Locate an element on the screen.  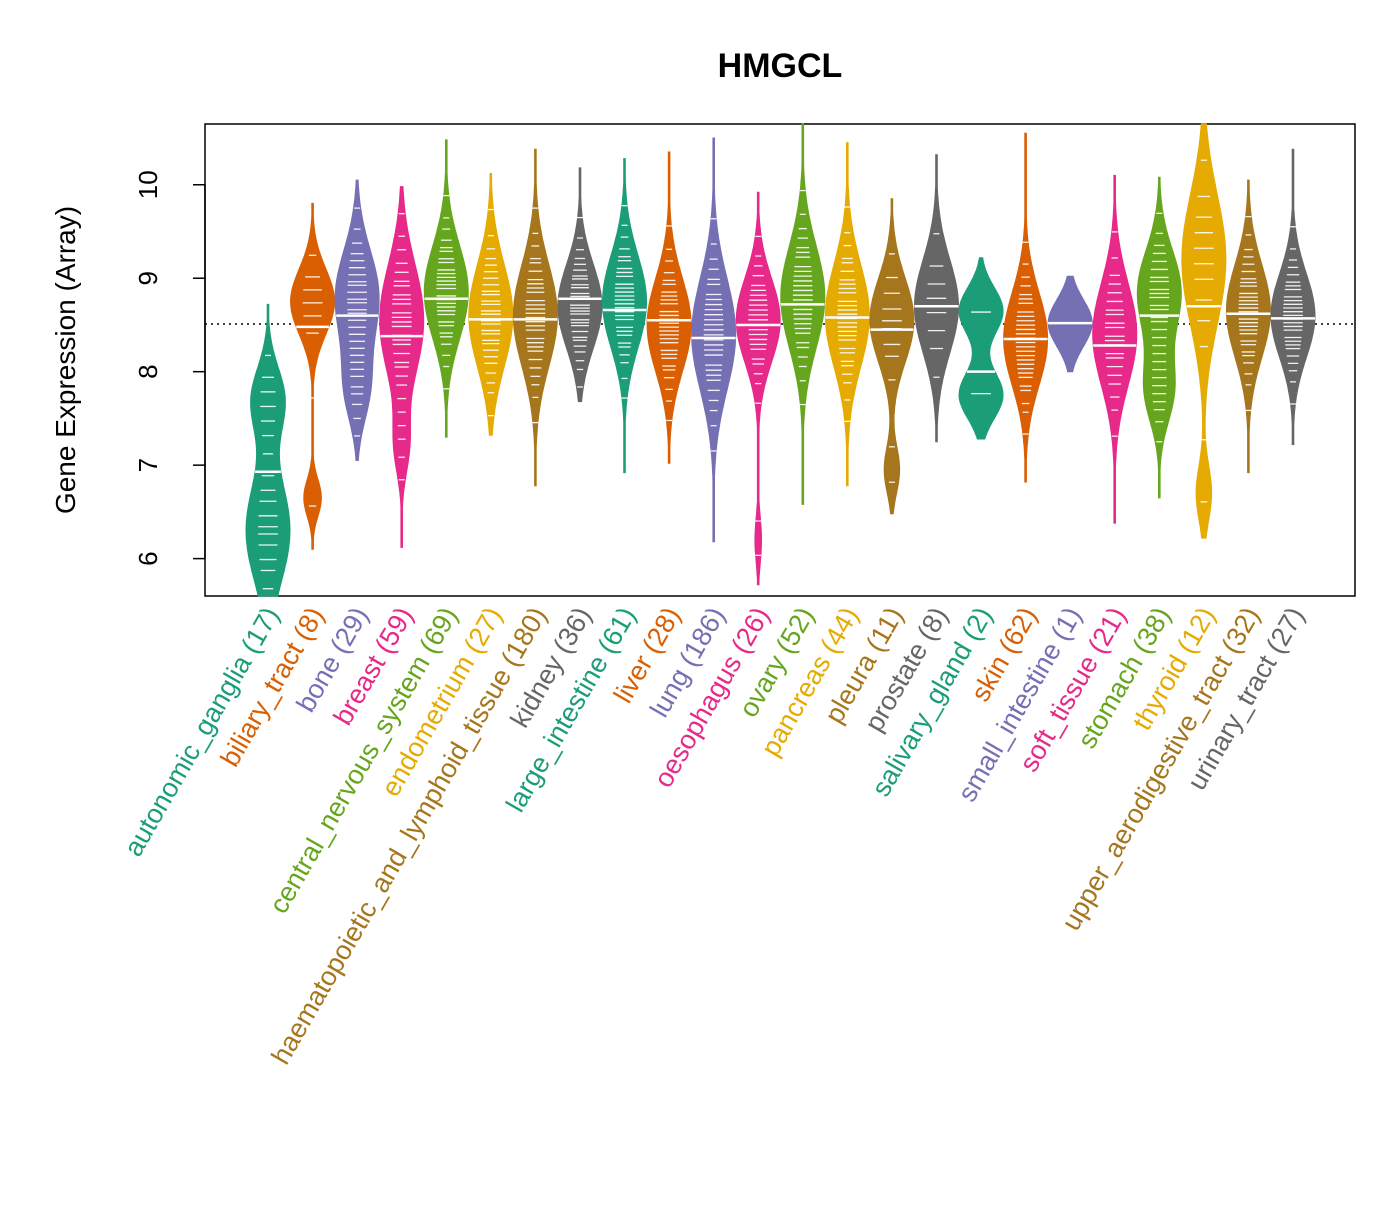
violin-liver is located at coordinates (669, 307).